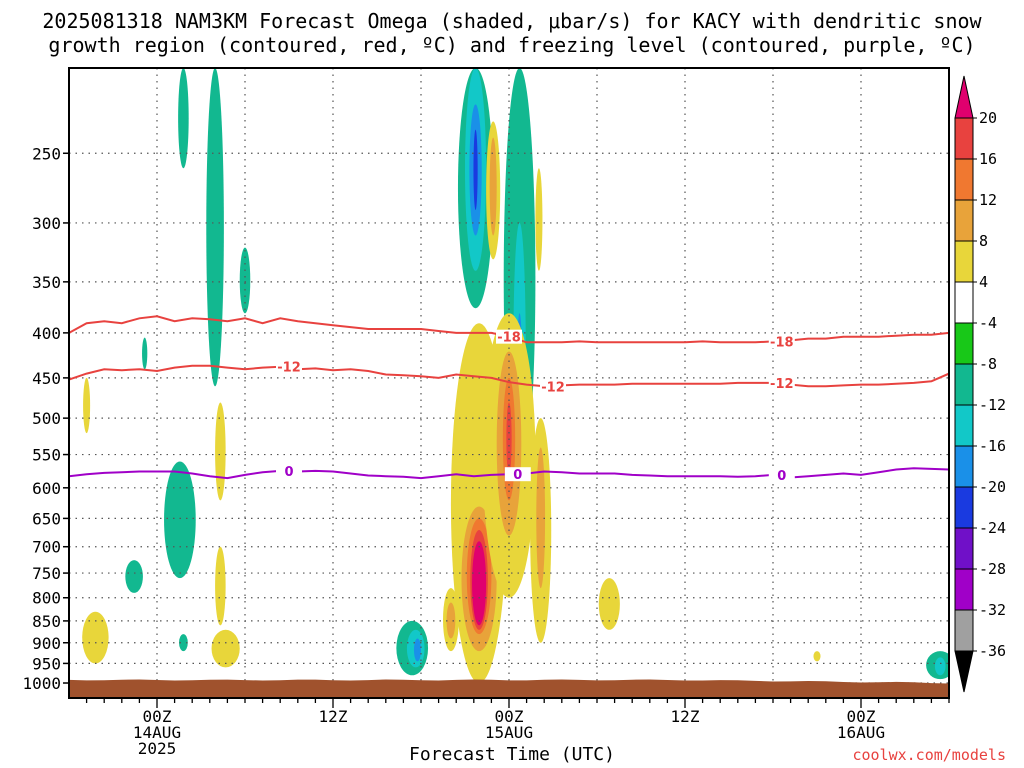 This screenshot has height=768, width=1024. I want to click on contour-label-0-0: 0, so click(288, 472).